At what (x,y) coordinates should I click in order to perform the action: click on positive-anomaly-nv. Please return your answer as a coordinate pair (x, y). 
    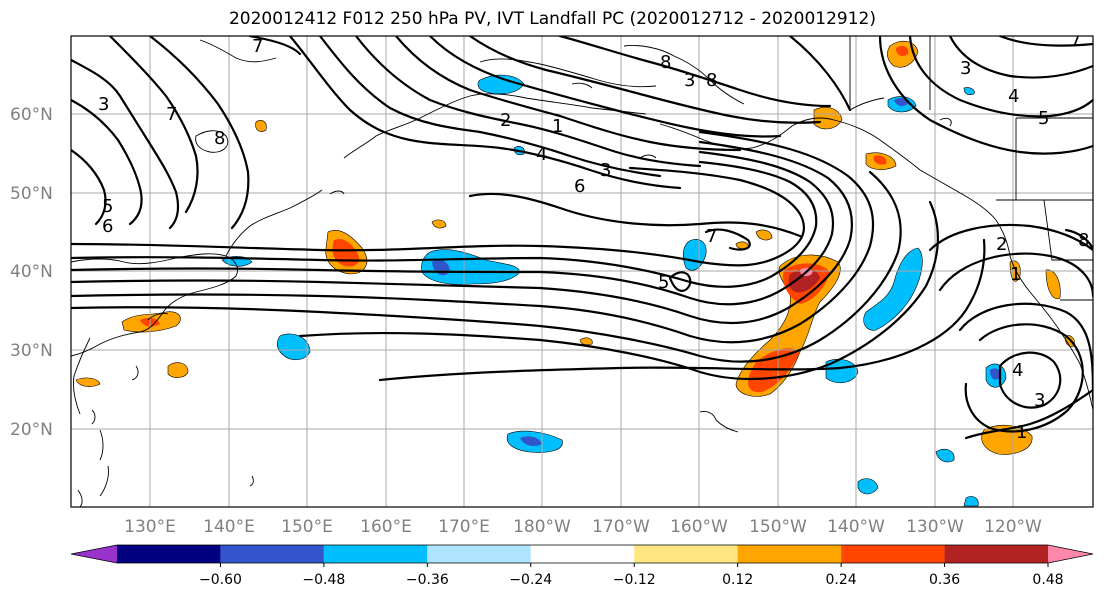
    Looking at the image, I should click on (1053, 284).